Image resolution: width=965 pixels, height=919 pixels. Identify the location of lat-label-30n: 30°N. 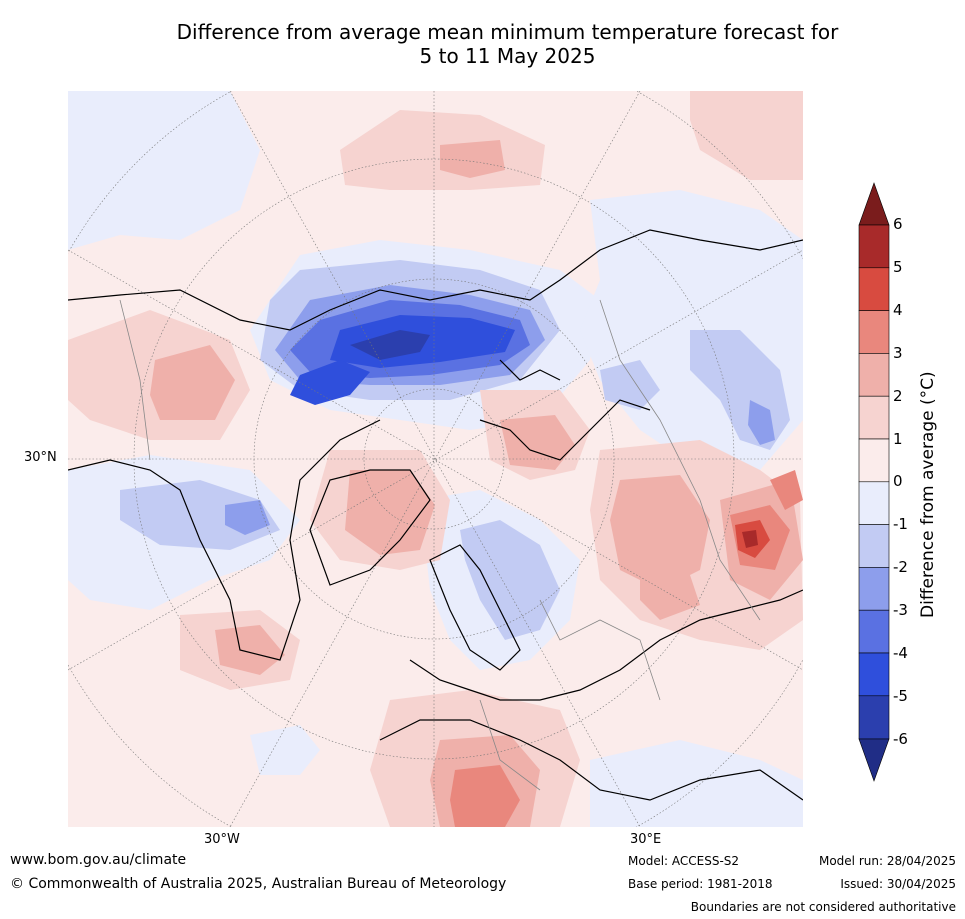
(40, 457).